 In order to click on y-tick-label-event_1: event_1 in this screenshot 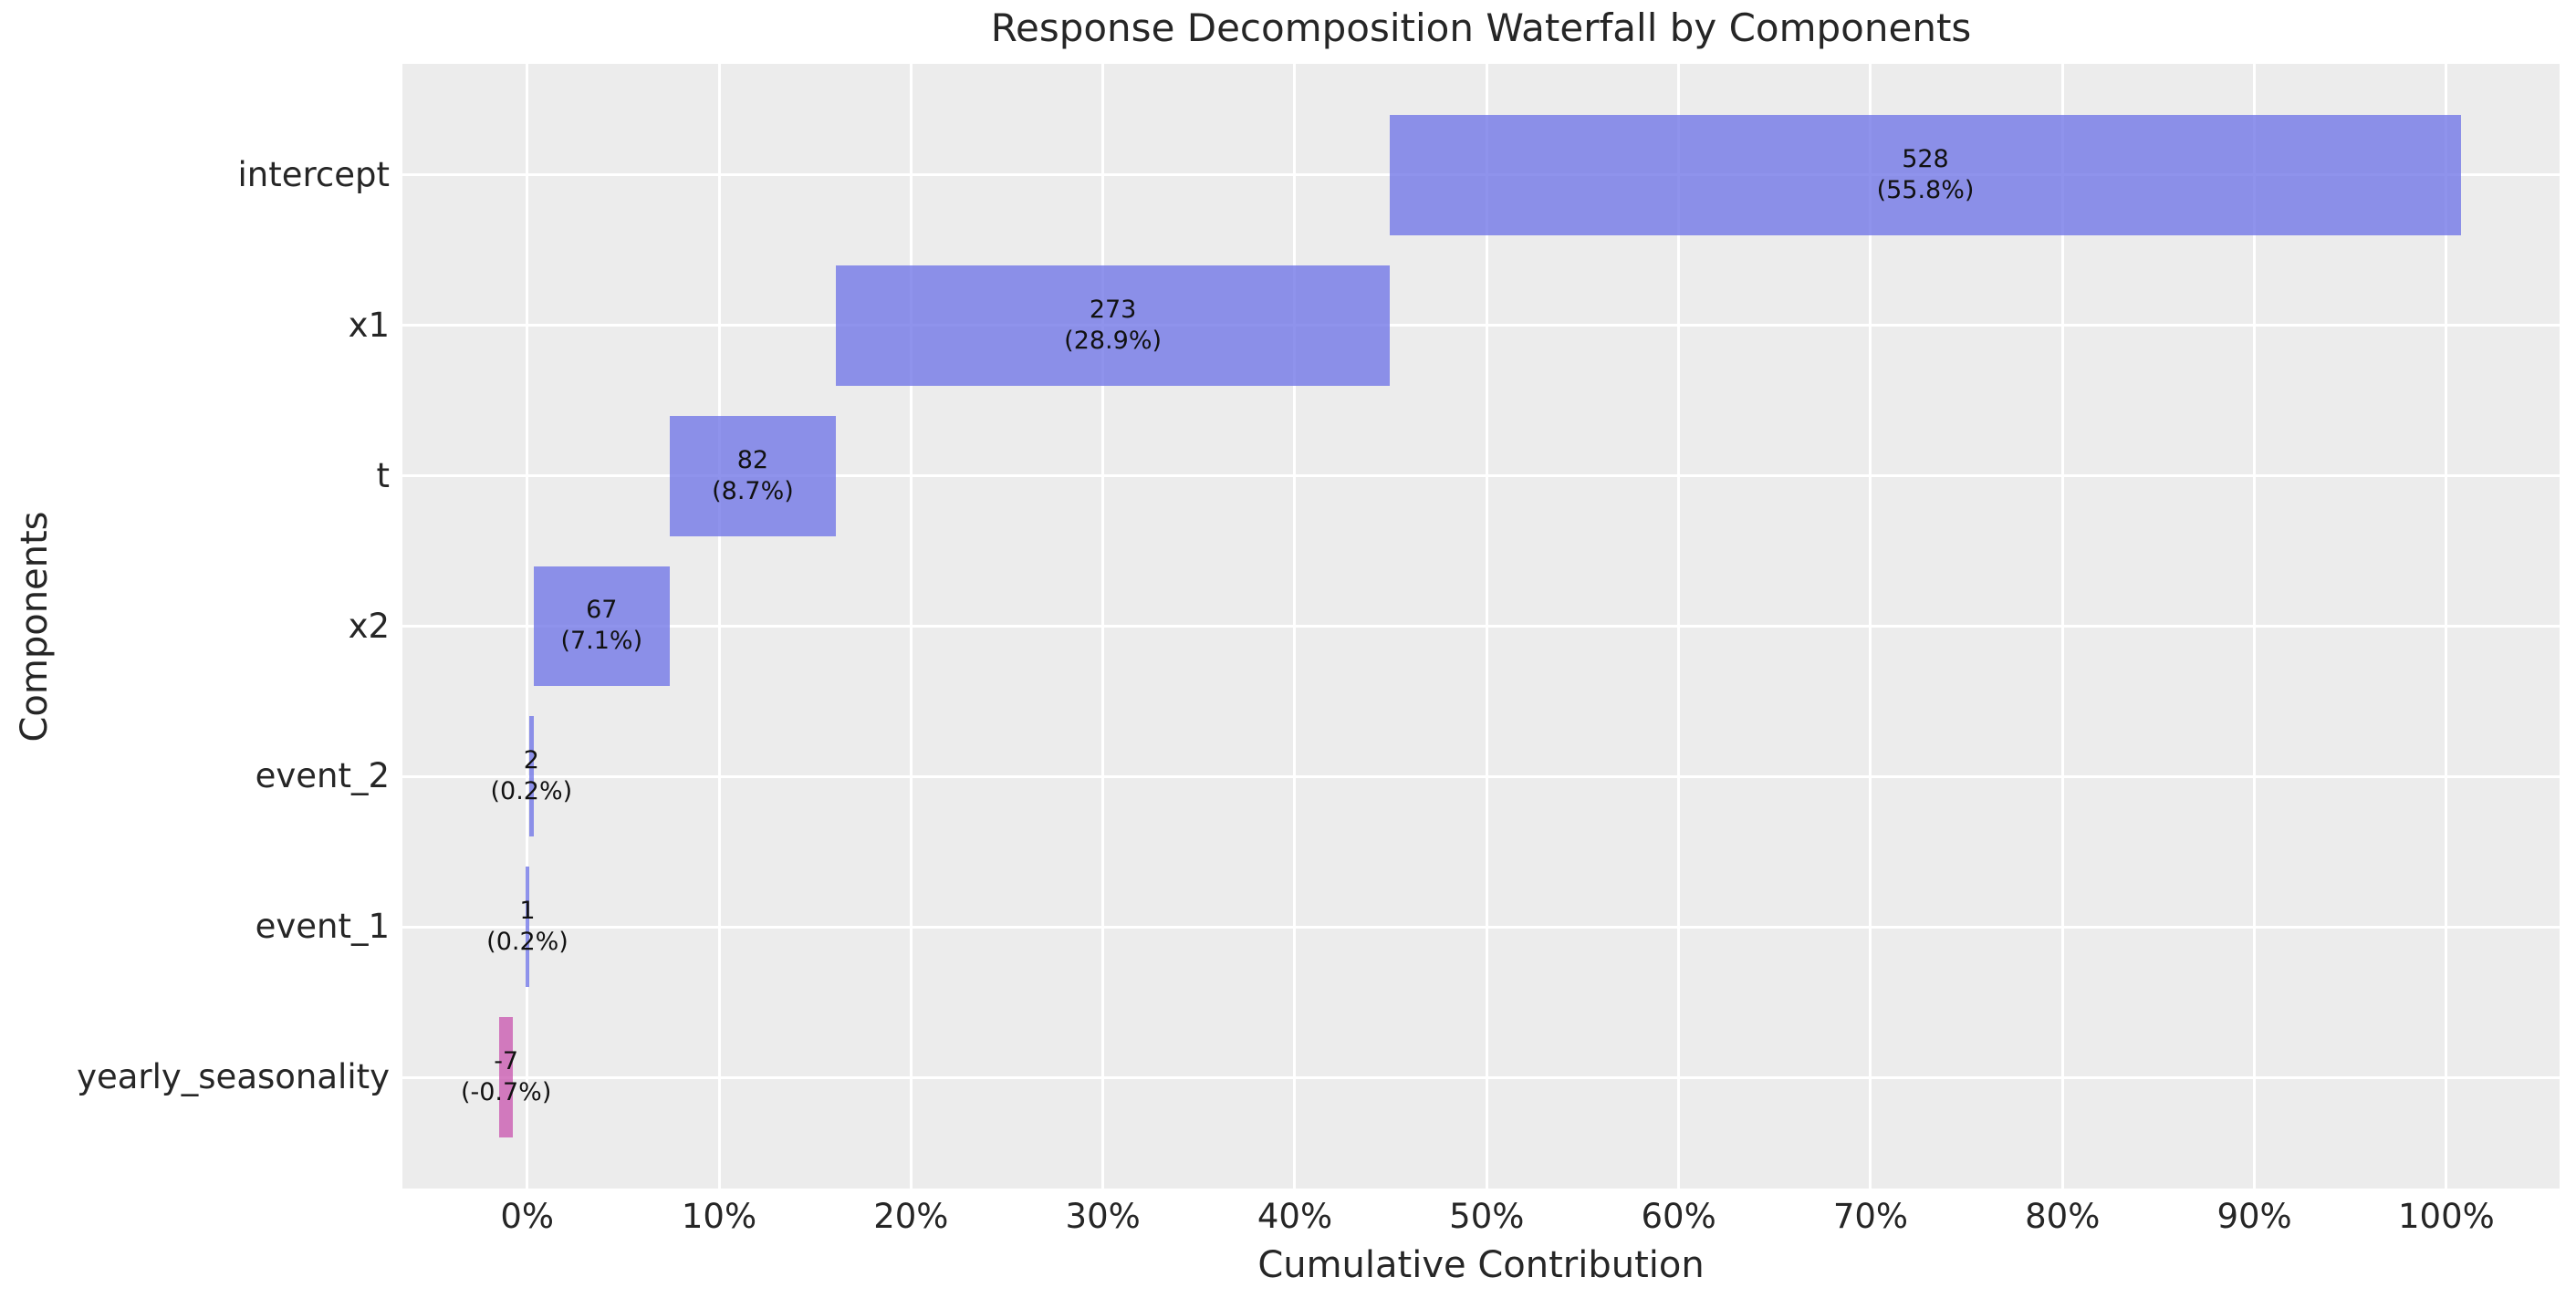, I will do `click(322, 927)`.